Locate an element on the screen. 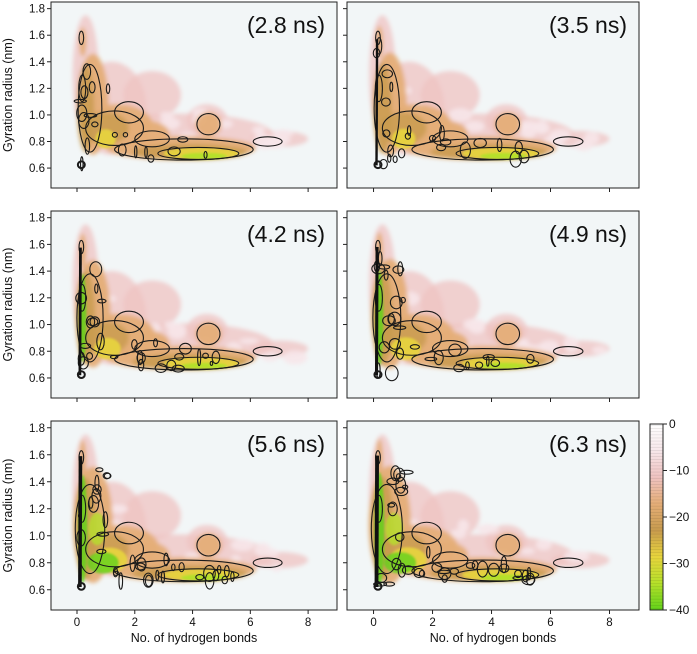  contour-lines is located at coordinates (178, 520).